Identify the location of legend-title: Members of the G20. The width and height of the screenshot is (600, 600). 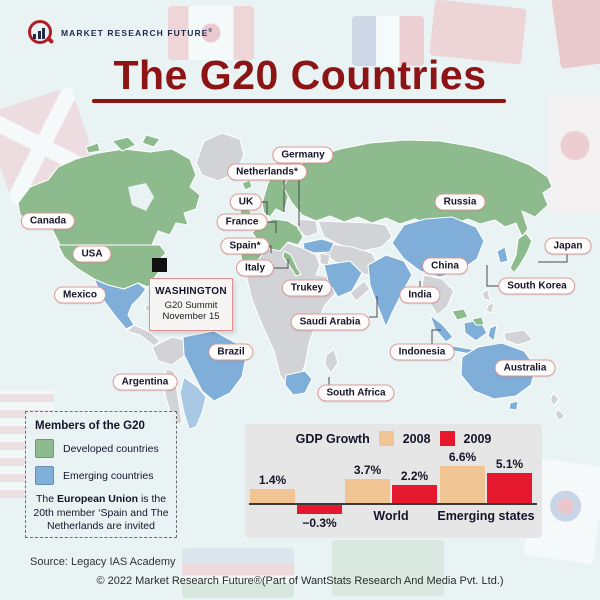
(90, 426).